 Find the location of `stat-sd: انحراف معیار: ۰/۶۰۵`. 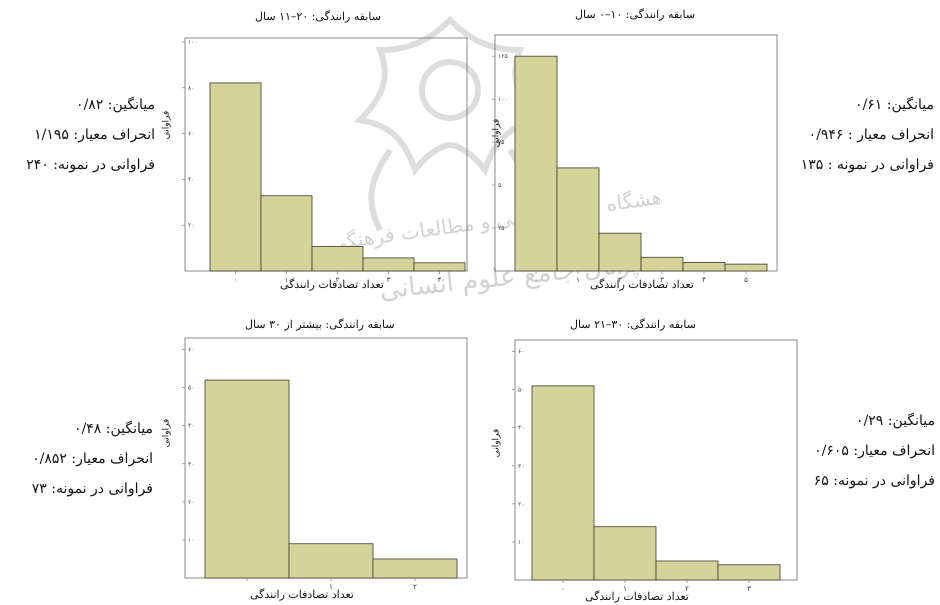

stat-sd: انحراف معیار: ۰/۶۰۵ is located at coordinates (874, 451).